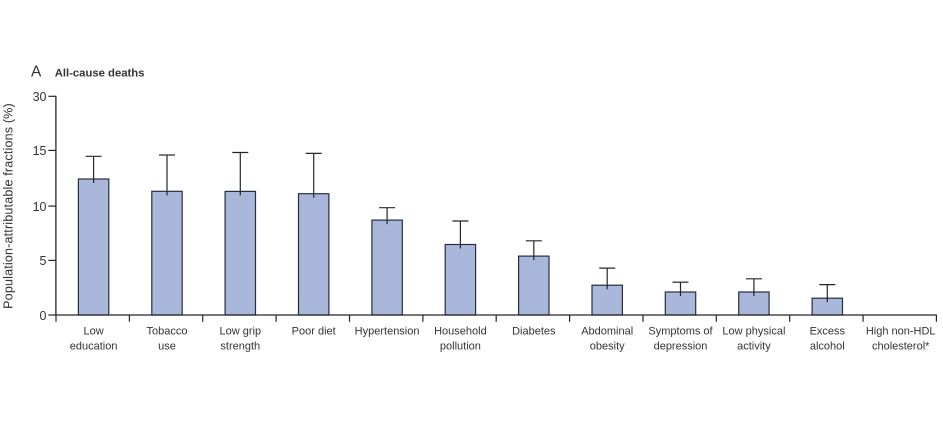  What do you see at coordinates (241, 331) in the screenshot?
I see `svg-text: Low grip` at bounding box center [241, 331].